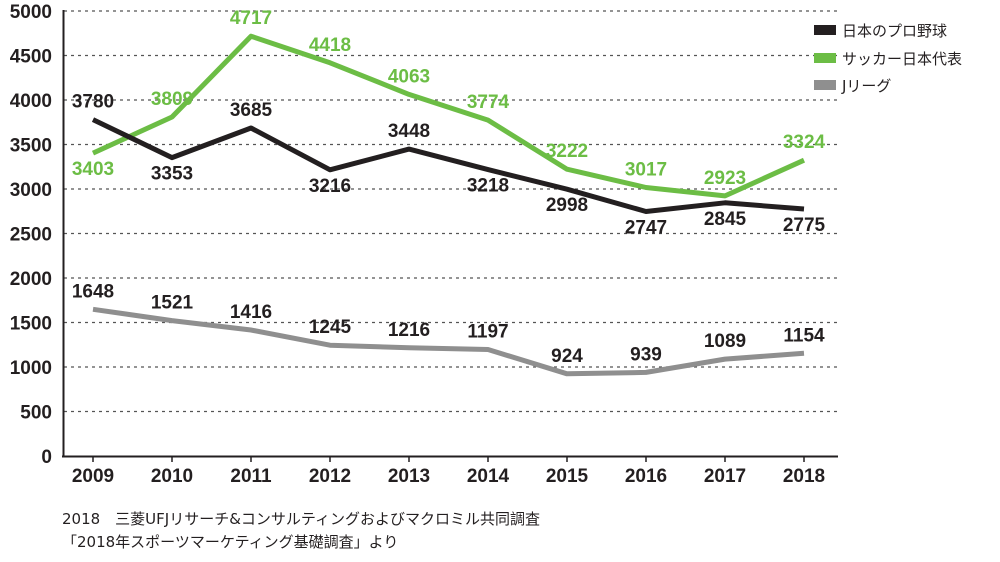  What do you see at coordinates (488, 476) in the screenshot?
I see `x-tick-label: 2014` at bounding box center [488, 476].